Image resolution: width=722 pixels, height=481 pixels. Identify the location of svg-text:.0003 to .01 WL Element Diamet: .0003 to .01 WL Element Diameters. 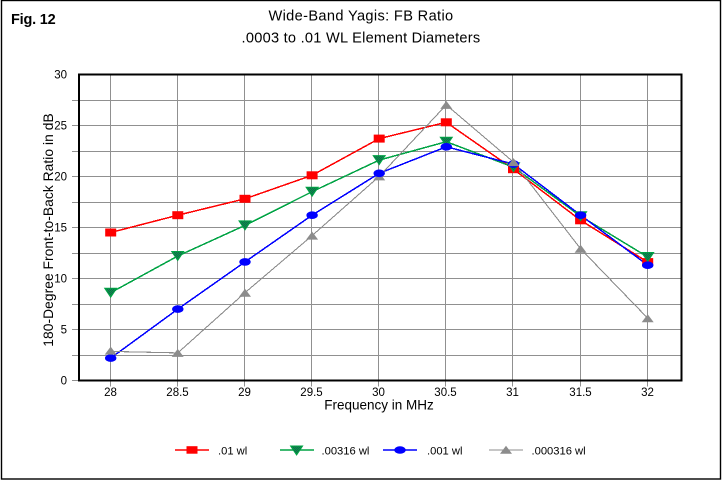
(361, 39).